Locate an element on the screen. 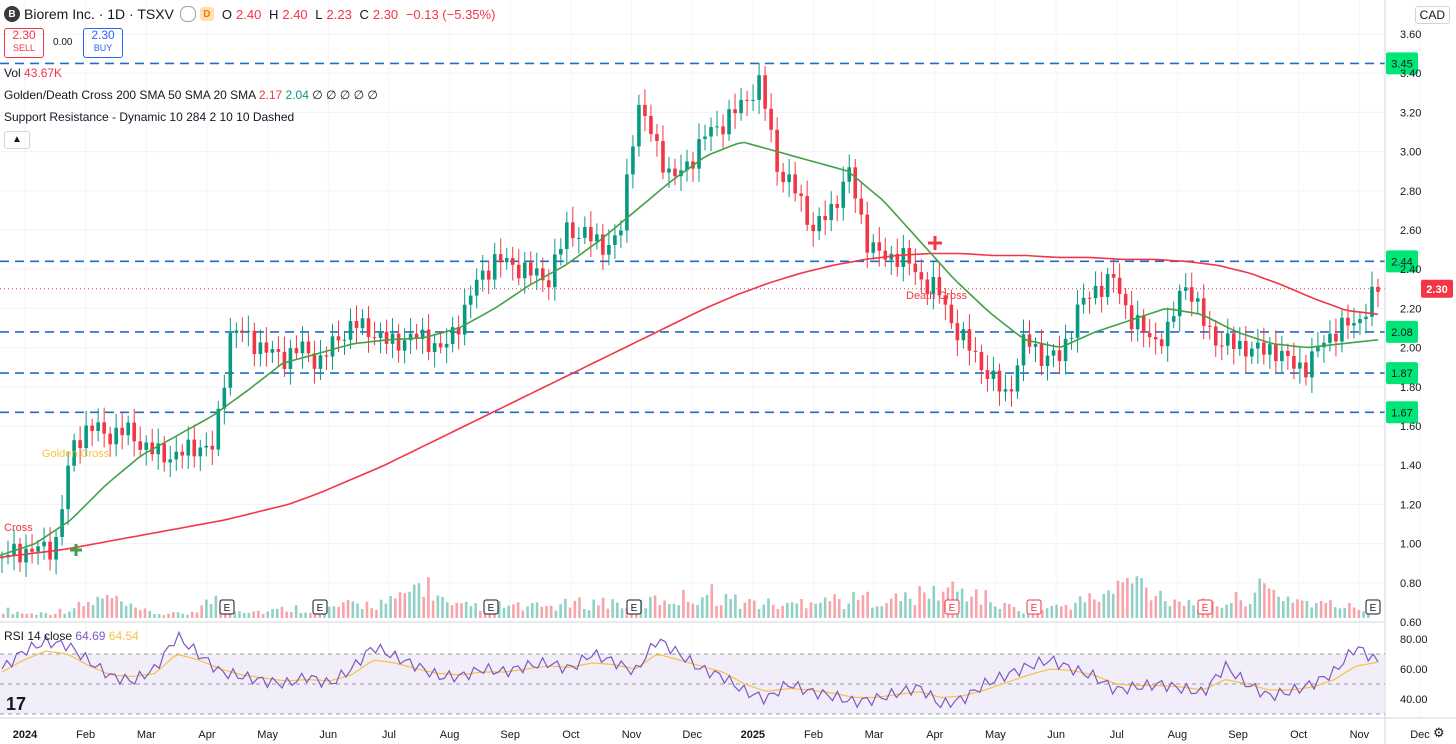 This screenshot has width=1456, height=744. open-label: O is located at coordinates (227, 14).